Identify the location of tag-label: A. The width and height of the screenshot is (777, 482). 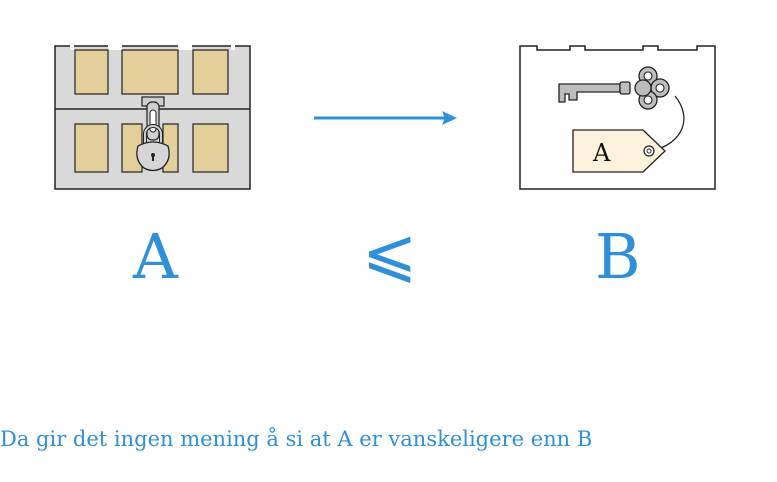
(601, 153).